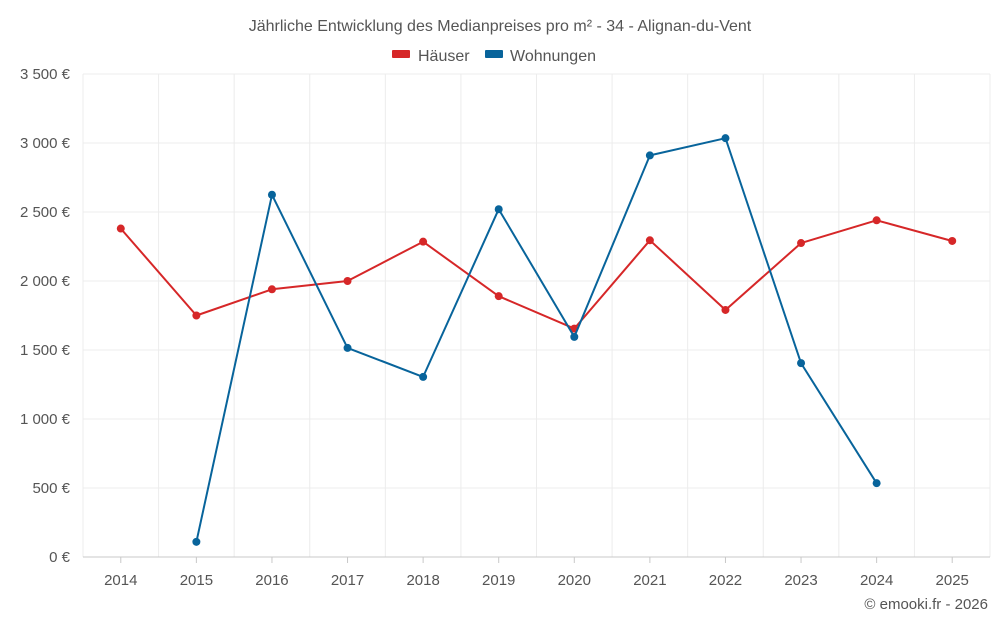  I want to click on x-tick-label: 2025, so click(952, 580).